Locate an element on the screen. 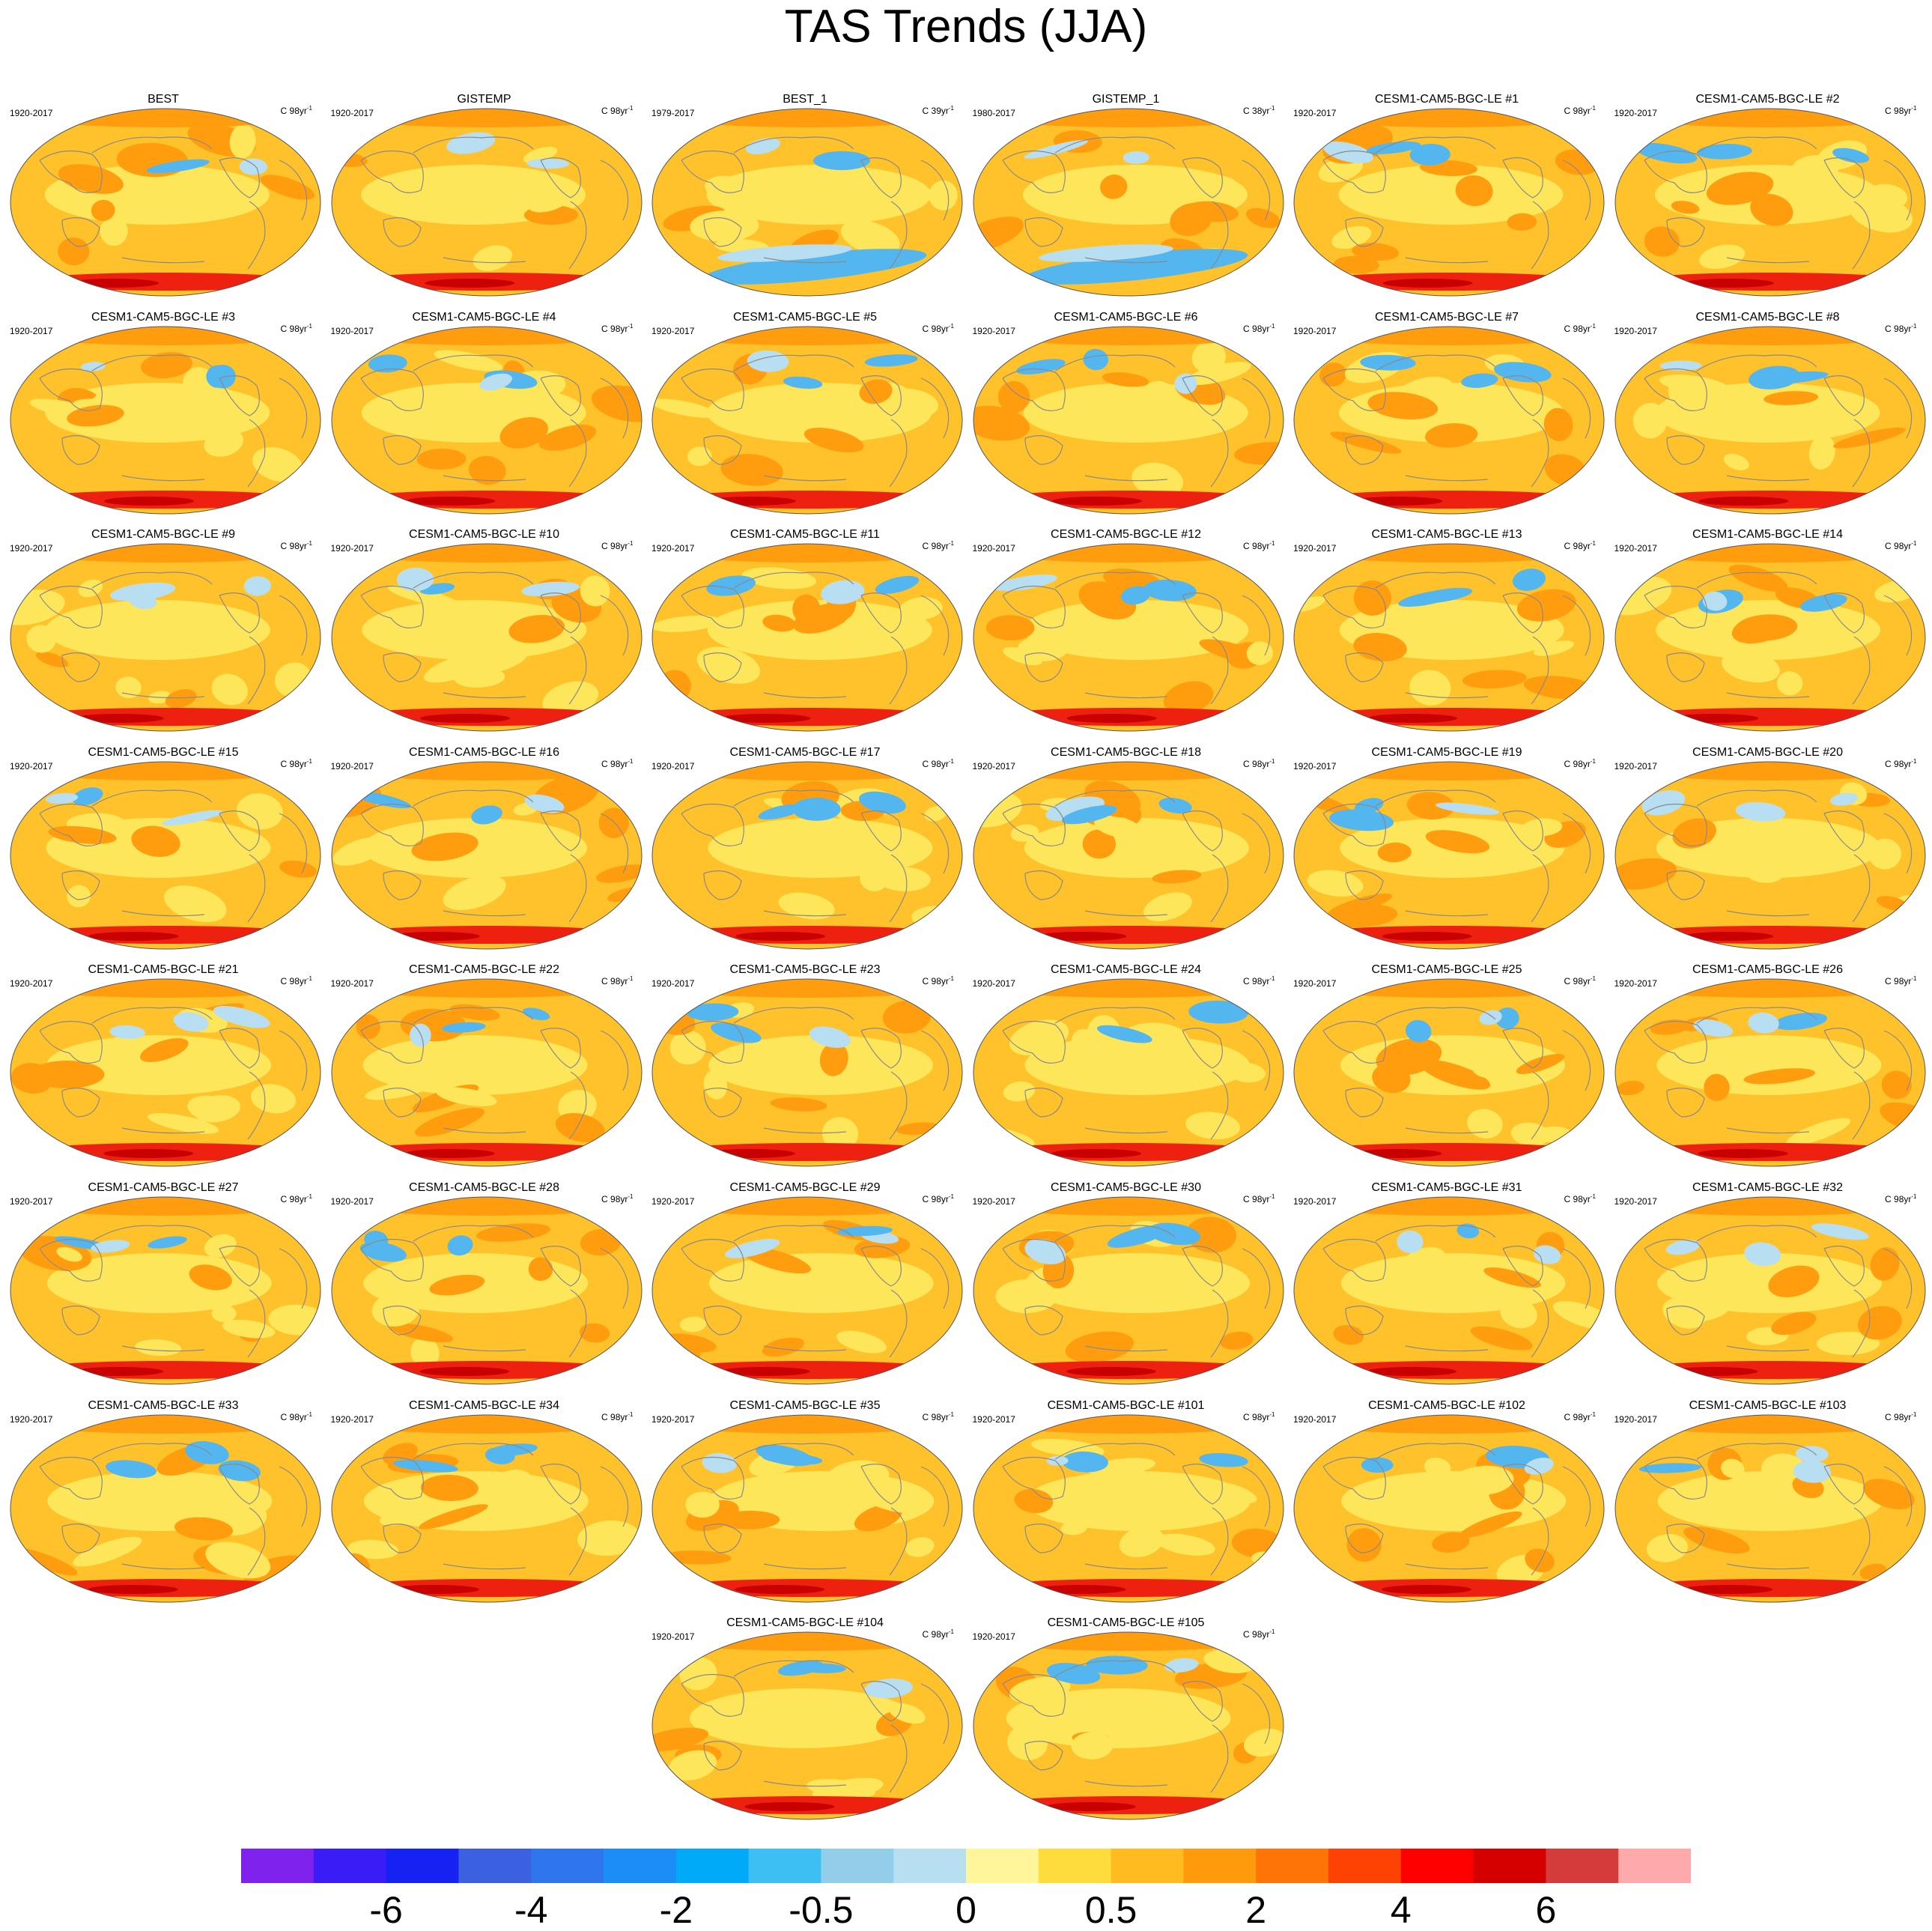 The height and width of the screenshot is (1931, 1932). panel-title: CESM1-CAM5-BGC-LE #24 is located at coordinates (1126, 970).